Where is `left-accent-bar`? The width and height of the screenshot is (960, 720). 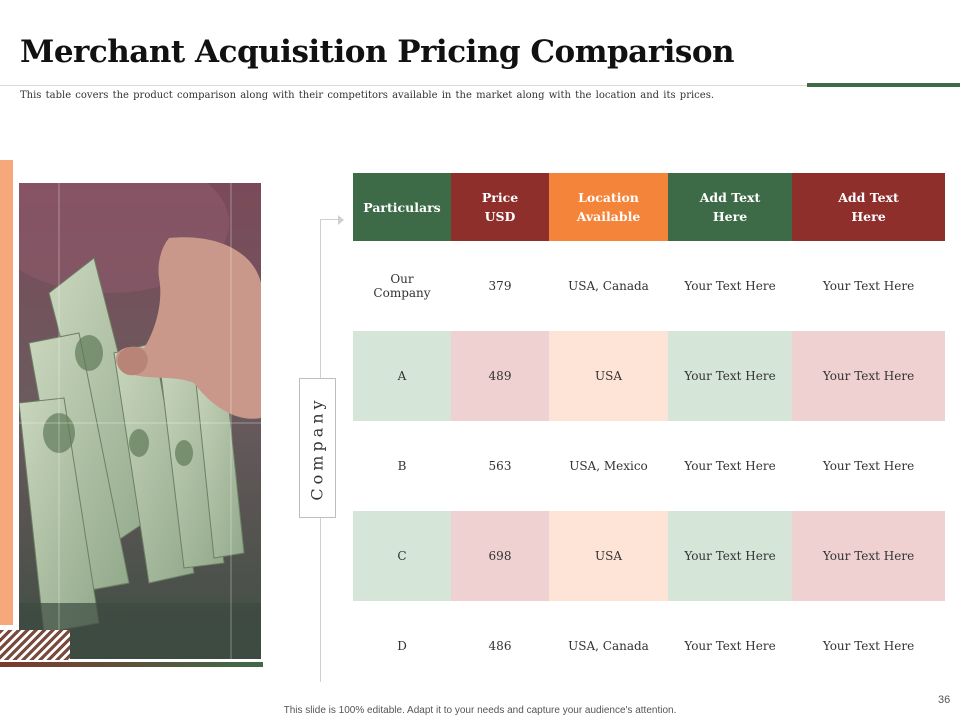
left-accent-bar is located at coordinates (6, 392).